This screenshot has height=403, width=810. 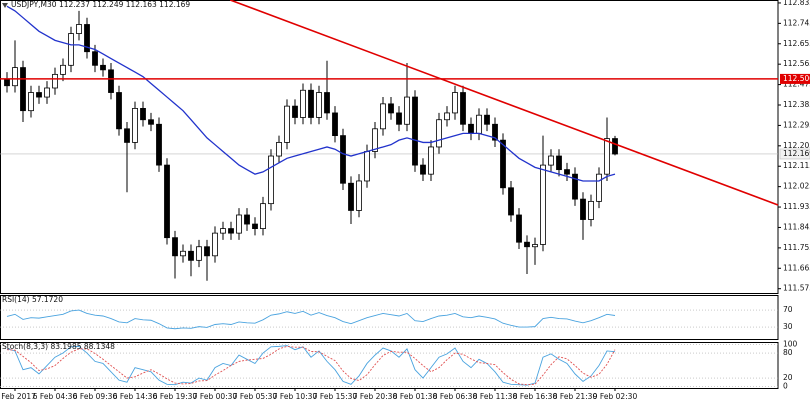 What do you see at coordinates (295, 396) in the screenshot?
I see `x-tick-label: 7 Feb 10:30` at bounding box center [295, 396].